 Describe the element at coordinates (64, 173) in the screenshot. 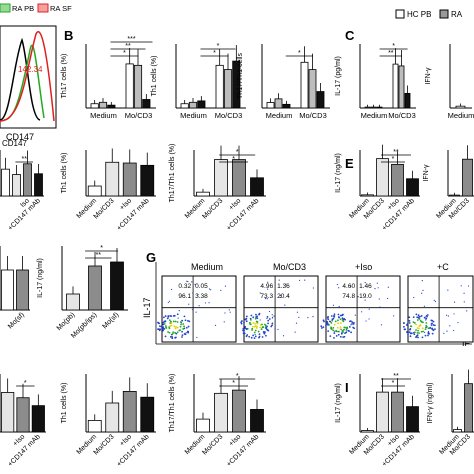

I see `y-axis-label: Th1 cells (%)` at that location.